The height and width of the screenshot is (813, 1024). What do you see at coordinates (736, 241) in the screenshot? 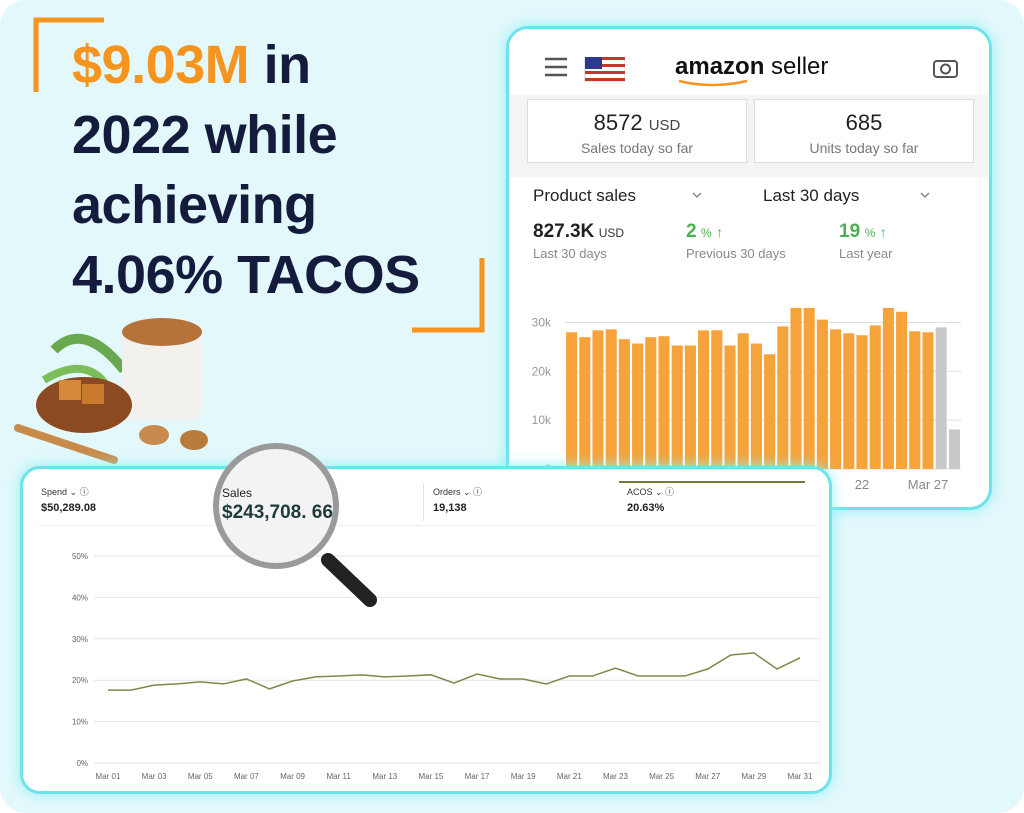
I see `stat: 2 % ↑ Previous 30 days` at bounding box center [736, 241].